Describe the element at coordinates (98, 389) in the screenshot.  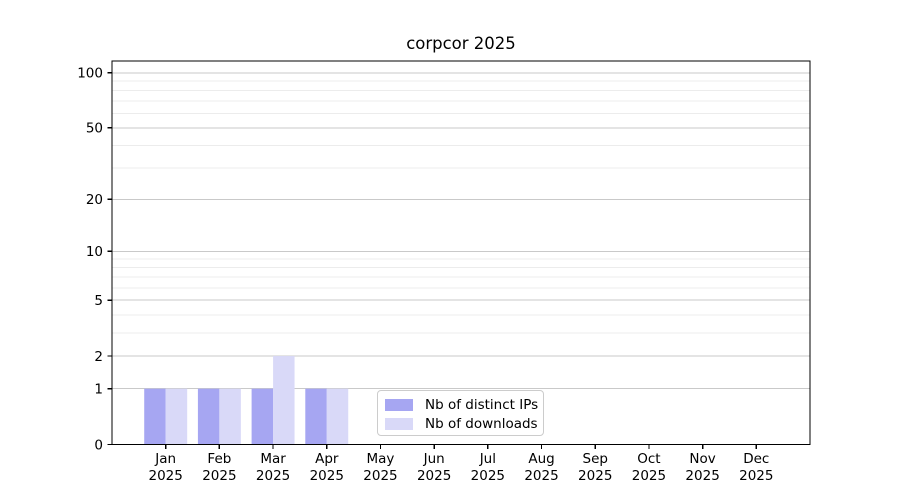
I see `y-tick-label-1: 1` at that location.